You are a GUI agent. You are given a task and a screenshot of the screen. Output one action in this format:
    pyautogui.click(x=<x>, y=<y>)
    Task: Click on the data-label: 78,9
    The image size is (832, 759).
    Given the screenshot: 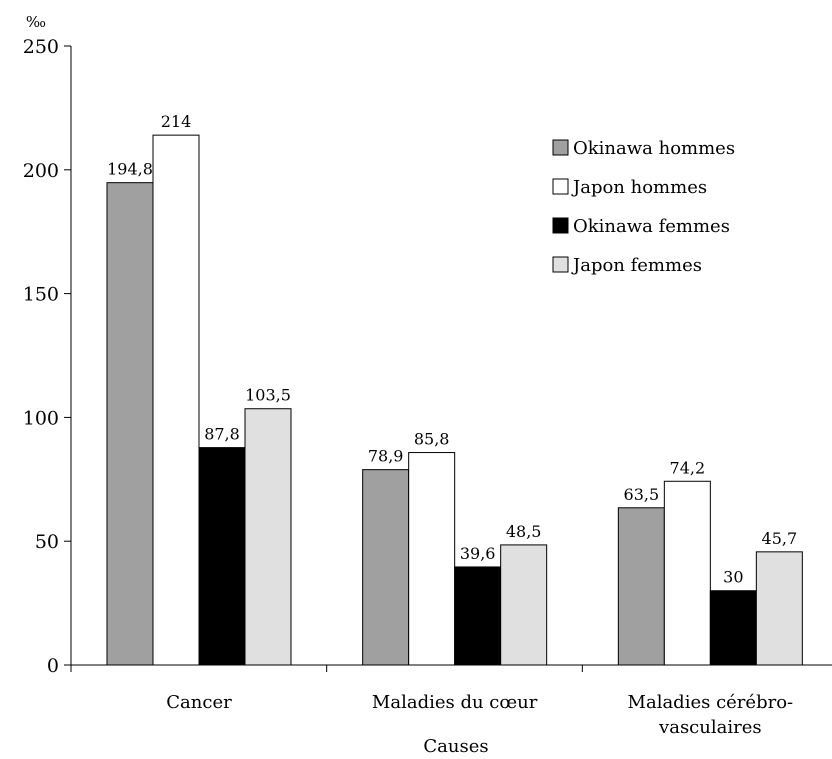 What is the action you would take?
    pyautogui.click(x=386, y=456)
    